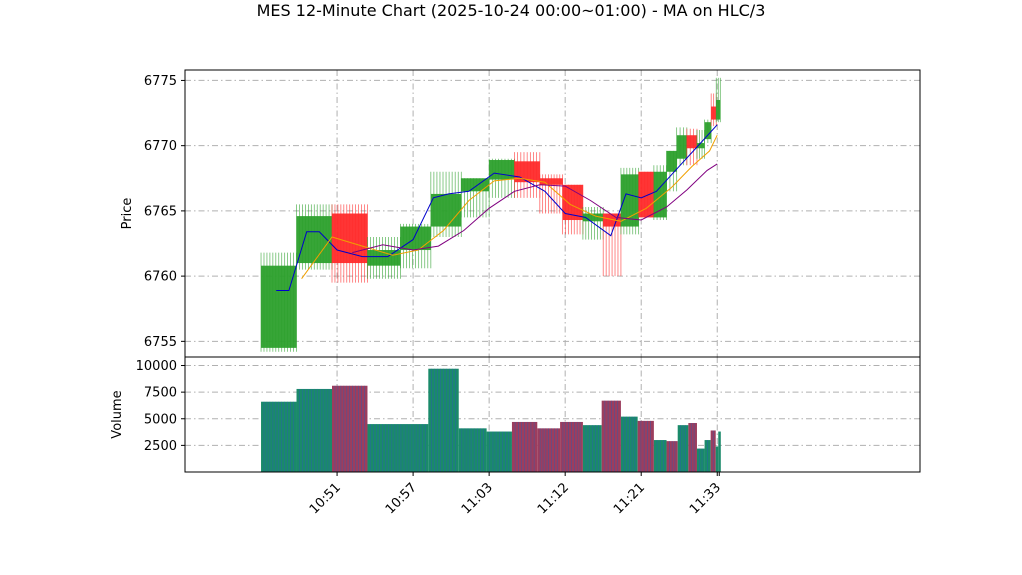 The width and height of the screenshot is (1022, 575). I want to click on moving-averages, so click(497, 207).